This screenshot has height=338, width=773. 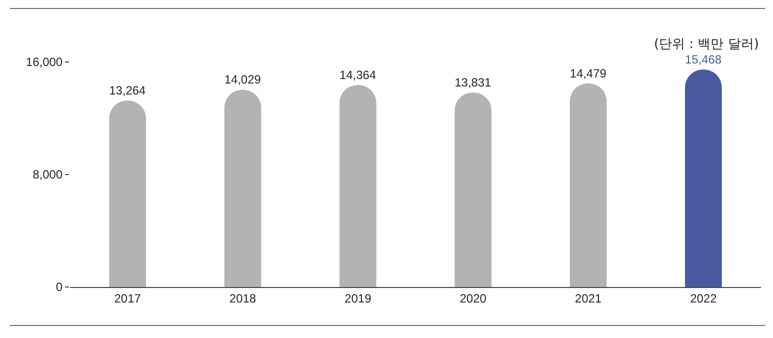 What do you see at coordinates (59, 287) in the screenshot?
I see `y-tick-label: 0` at bounding box center [59, 287].